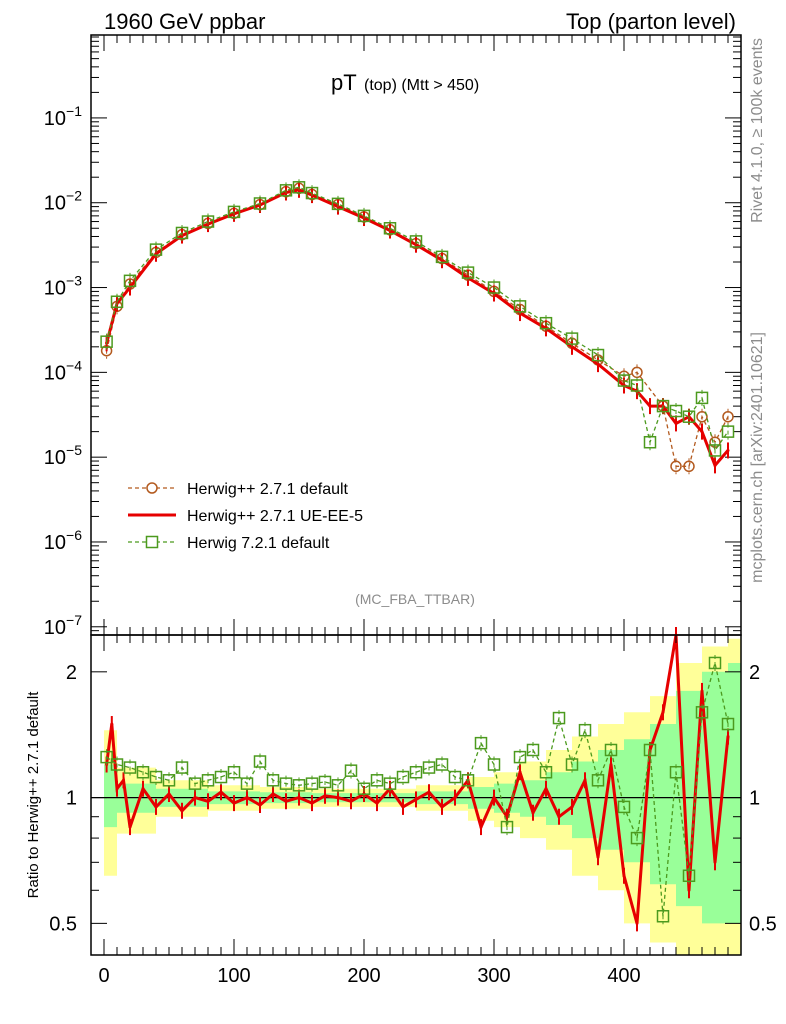 This screenshot has height=1024, width=786. Describe the element at coordinates (344, 82) in the screenshot. I see `plot-title-main: pT` at that location.